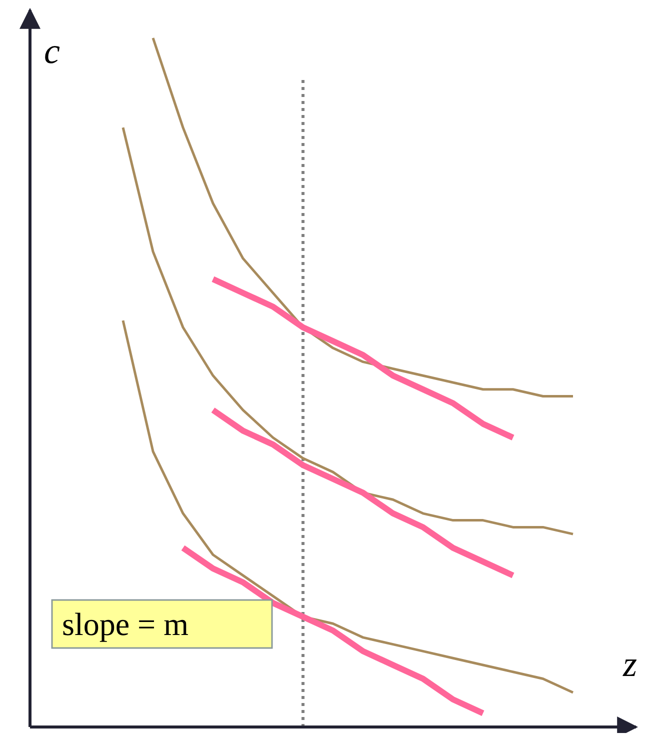 Image resolution: width=648 pixels, height=737 pixels. I want to click on annotation: slope = m, so click(125, 624).